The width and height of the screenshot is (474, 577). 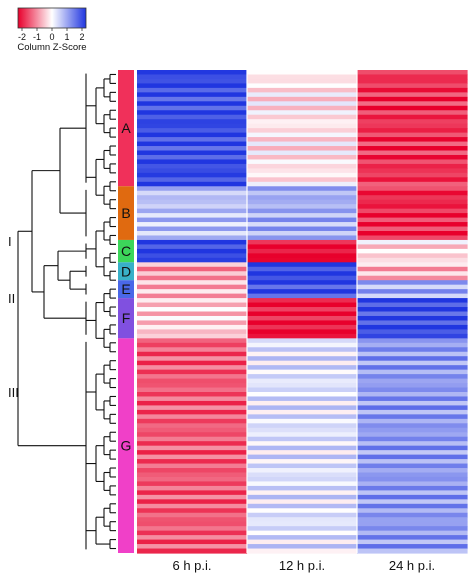 I want to click on cluster-bar-e, so click(x=126, y=289).